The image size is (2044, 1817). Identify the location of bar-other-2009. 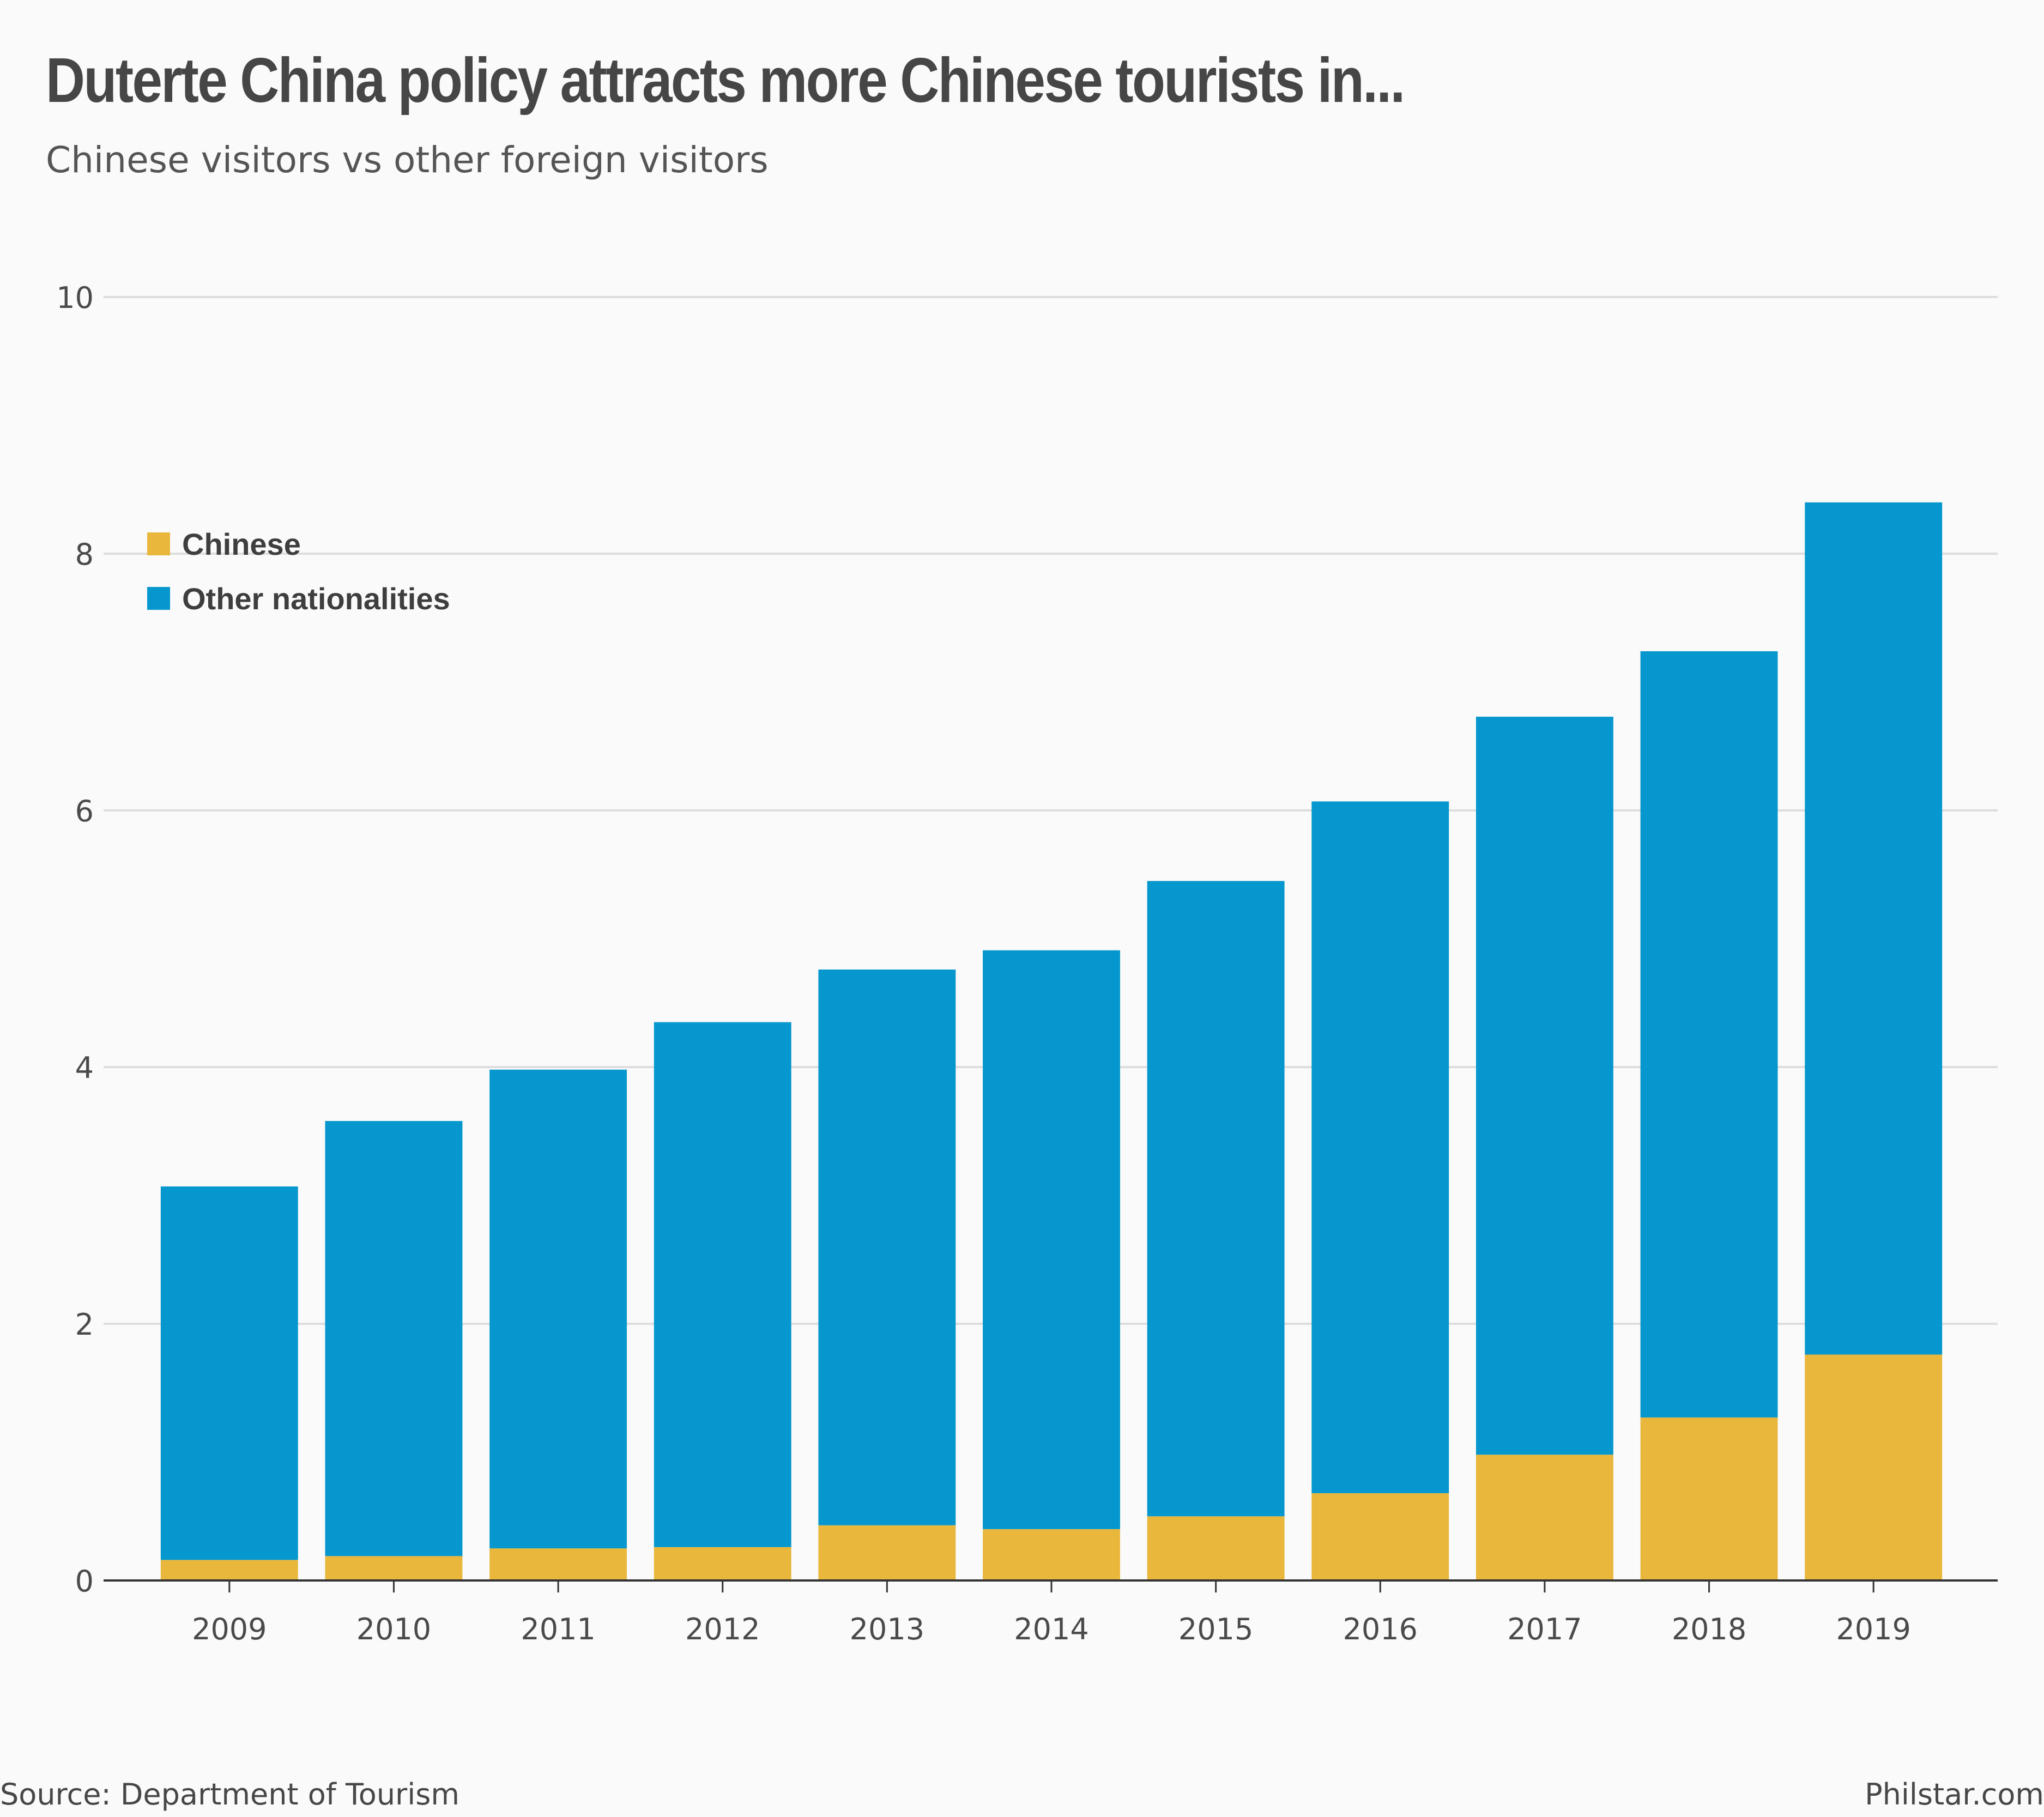
(229, 1373).